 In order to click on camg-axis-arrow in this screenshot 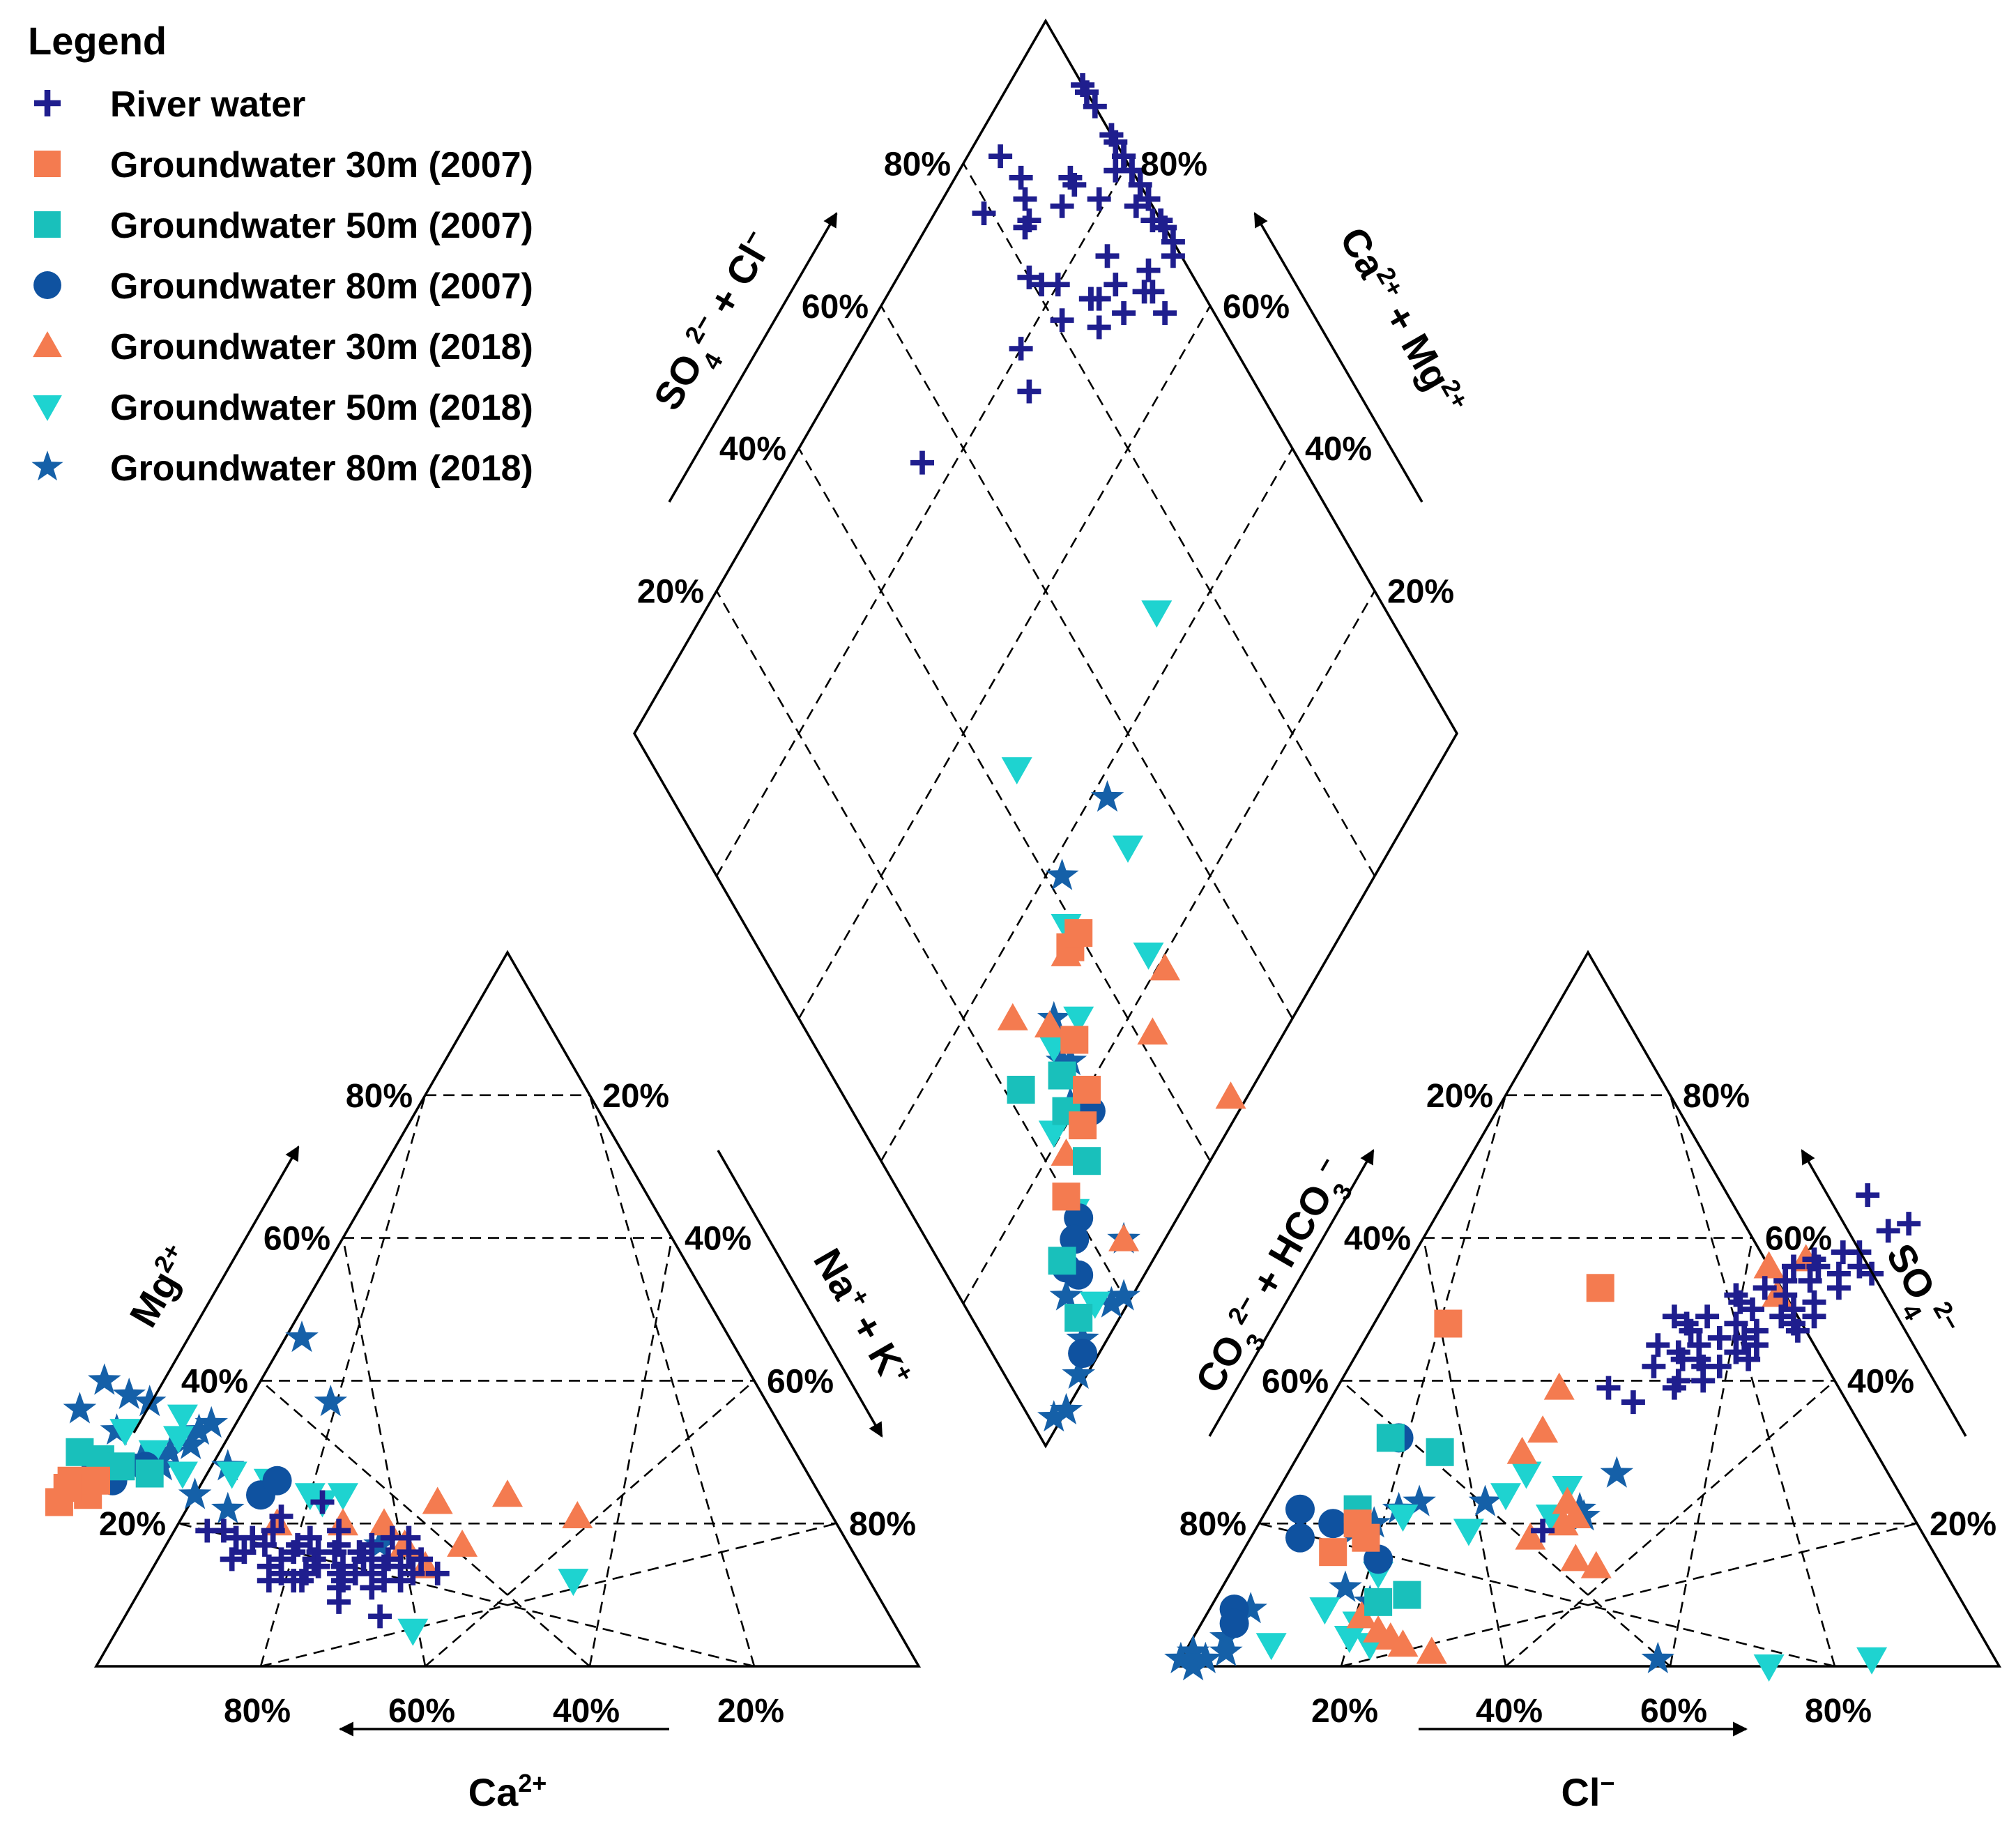, I will do `click(1338, 357)`.